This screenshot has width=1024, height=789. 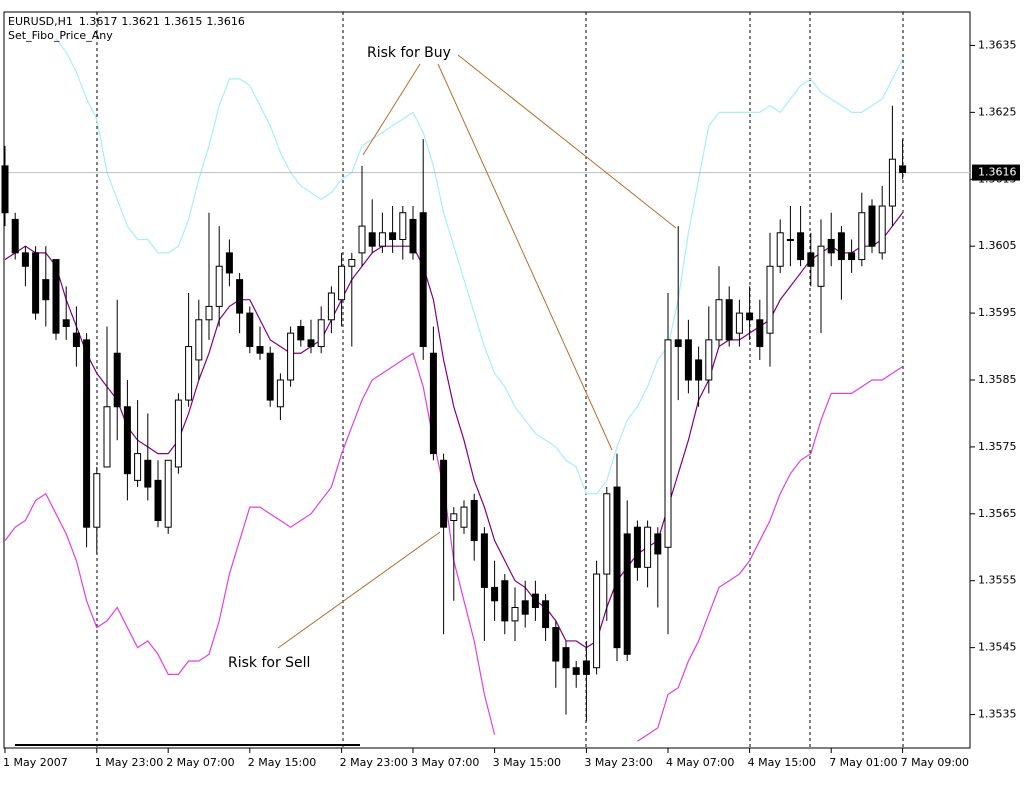 I want to click on annotation: Risk for Sell, so click(x=269, y=663).